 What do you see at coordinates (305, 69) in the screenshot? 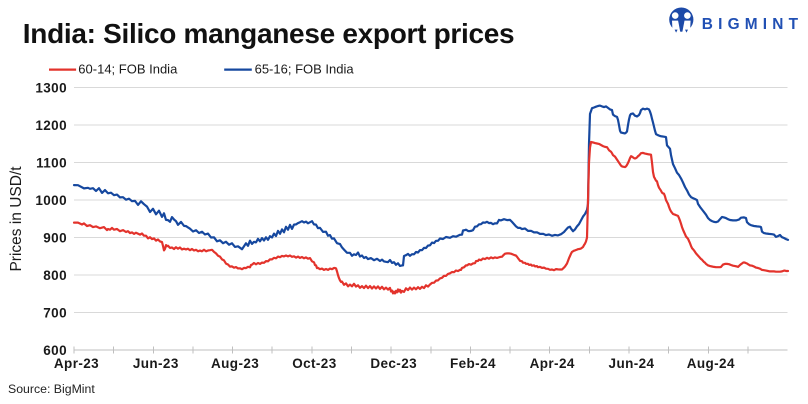
I see `svg-text: 65-16; FOB India` at bounding box center [305, 69].